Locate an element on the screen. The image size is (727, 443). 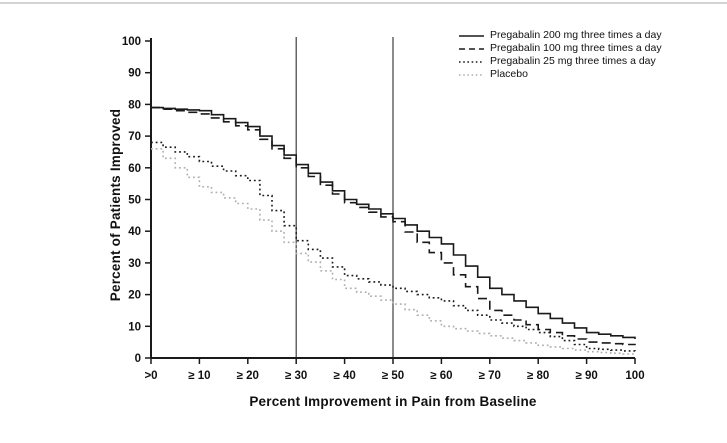
legend-item-label: Pregabalin 200 mg three times a day is located at coordinates (576, 35).